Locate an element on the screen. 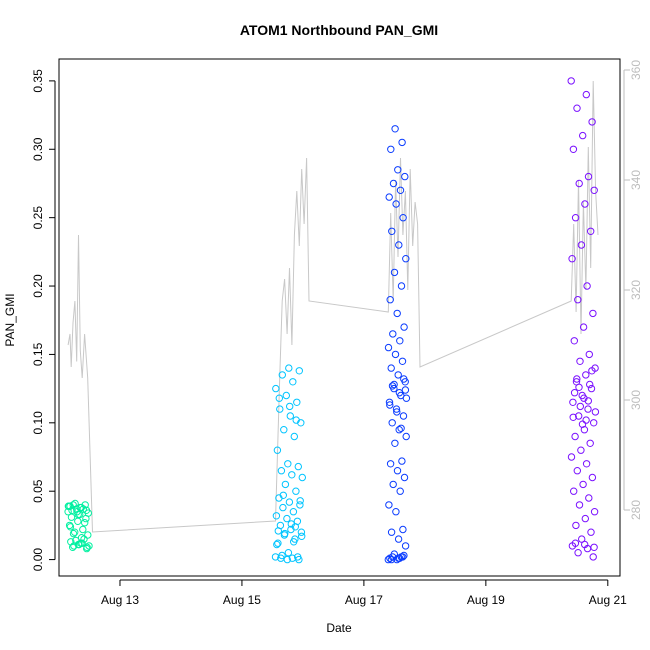 The image size is (650, 650). x-tick-label: Aug 21 is located at coordinates (608, 600).